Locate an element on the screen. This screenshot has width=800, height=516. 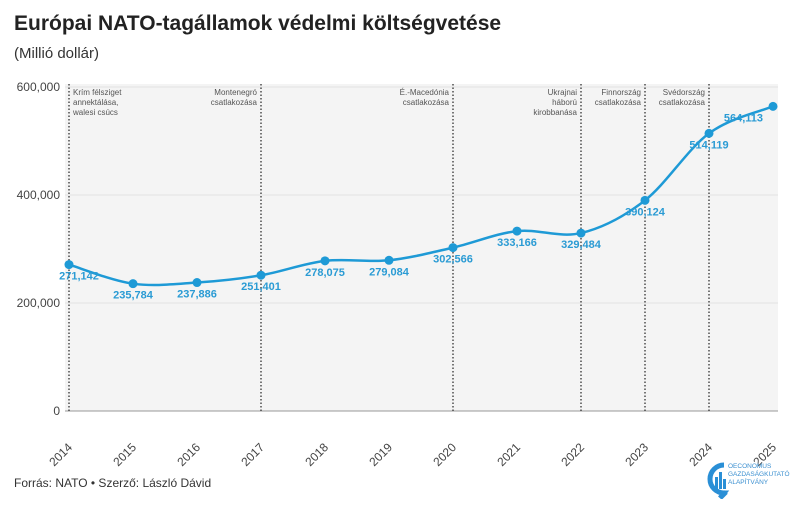
y-tick-label: 0 is located at coordinates (56, 411).